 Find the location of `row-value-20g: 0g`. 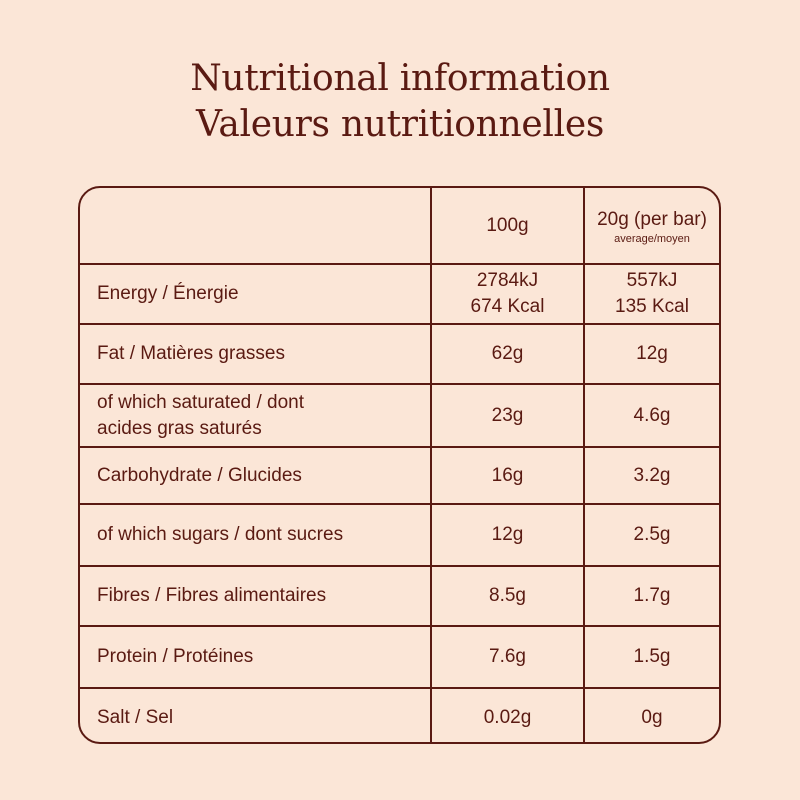

row-value-20g: 0g is located at coordinates (652, 717).